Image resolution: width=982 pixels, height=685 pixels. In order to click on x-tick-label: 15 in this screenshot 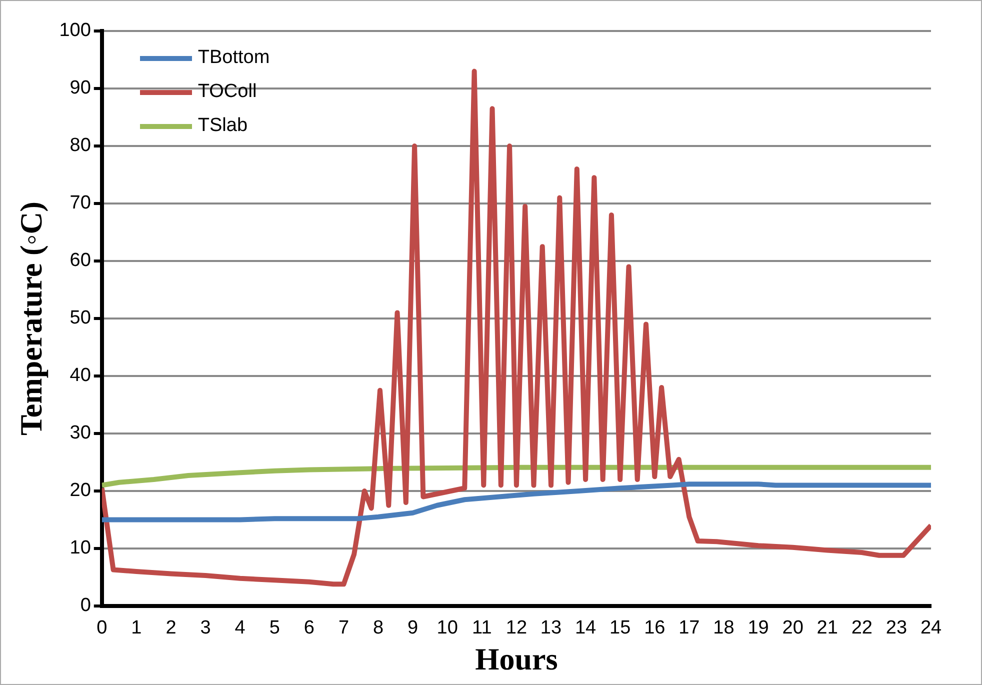, I will do `click(620, 628)`.